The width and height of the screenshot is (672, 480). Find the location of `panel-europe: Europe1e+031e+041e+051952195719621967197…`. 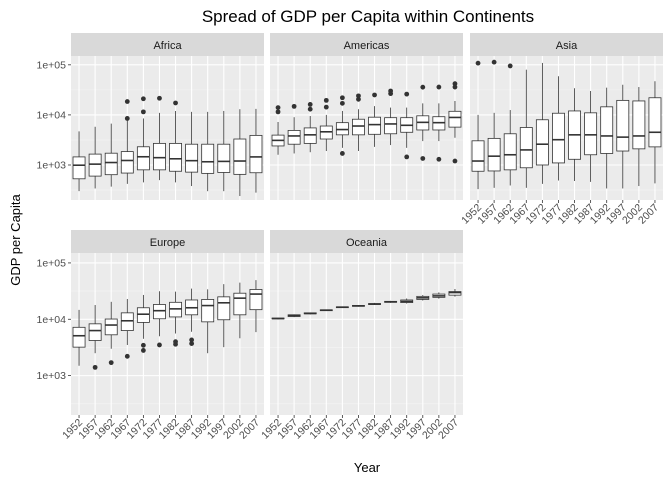

panel-europe: Europe1e+031e+041e+051952195719621967197… is located at coordinates (150, 336).